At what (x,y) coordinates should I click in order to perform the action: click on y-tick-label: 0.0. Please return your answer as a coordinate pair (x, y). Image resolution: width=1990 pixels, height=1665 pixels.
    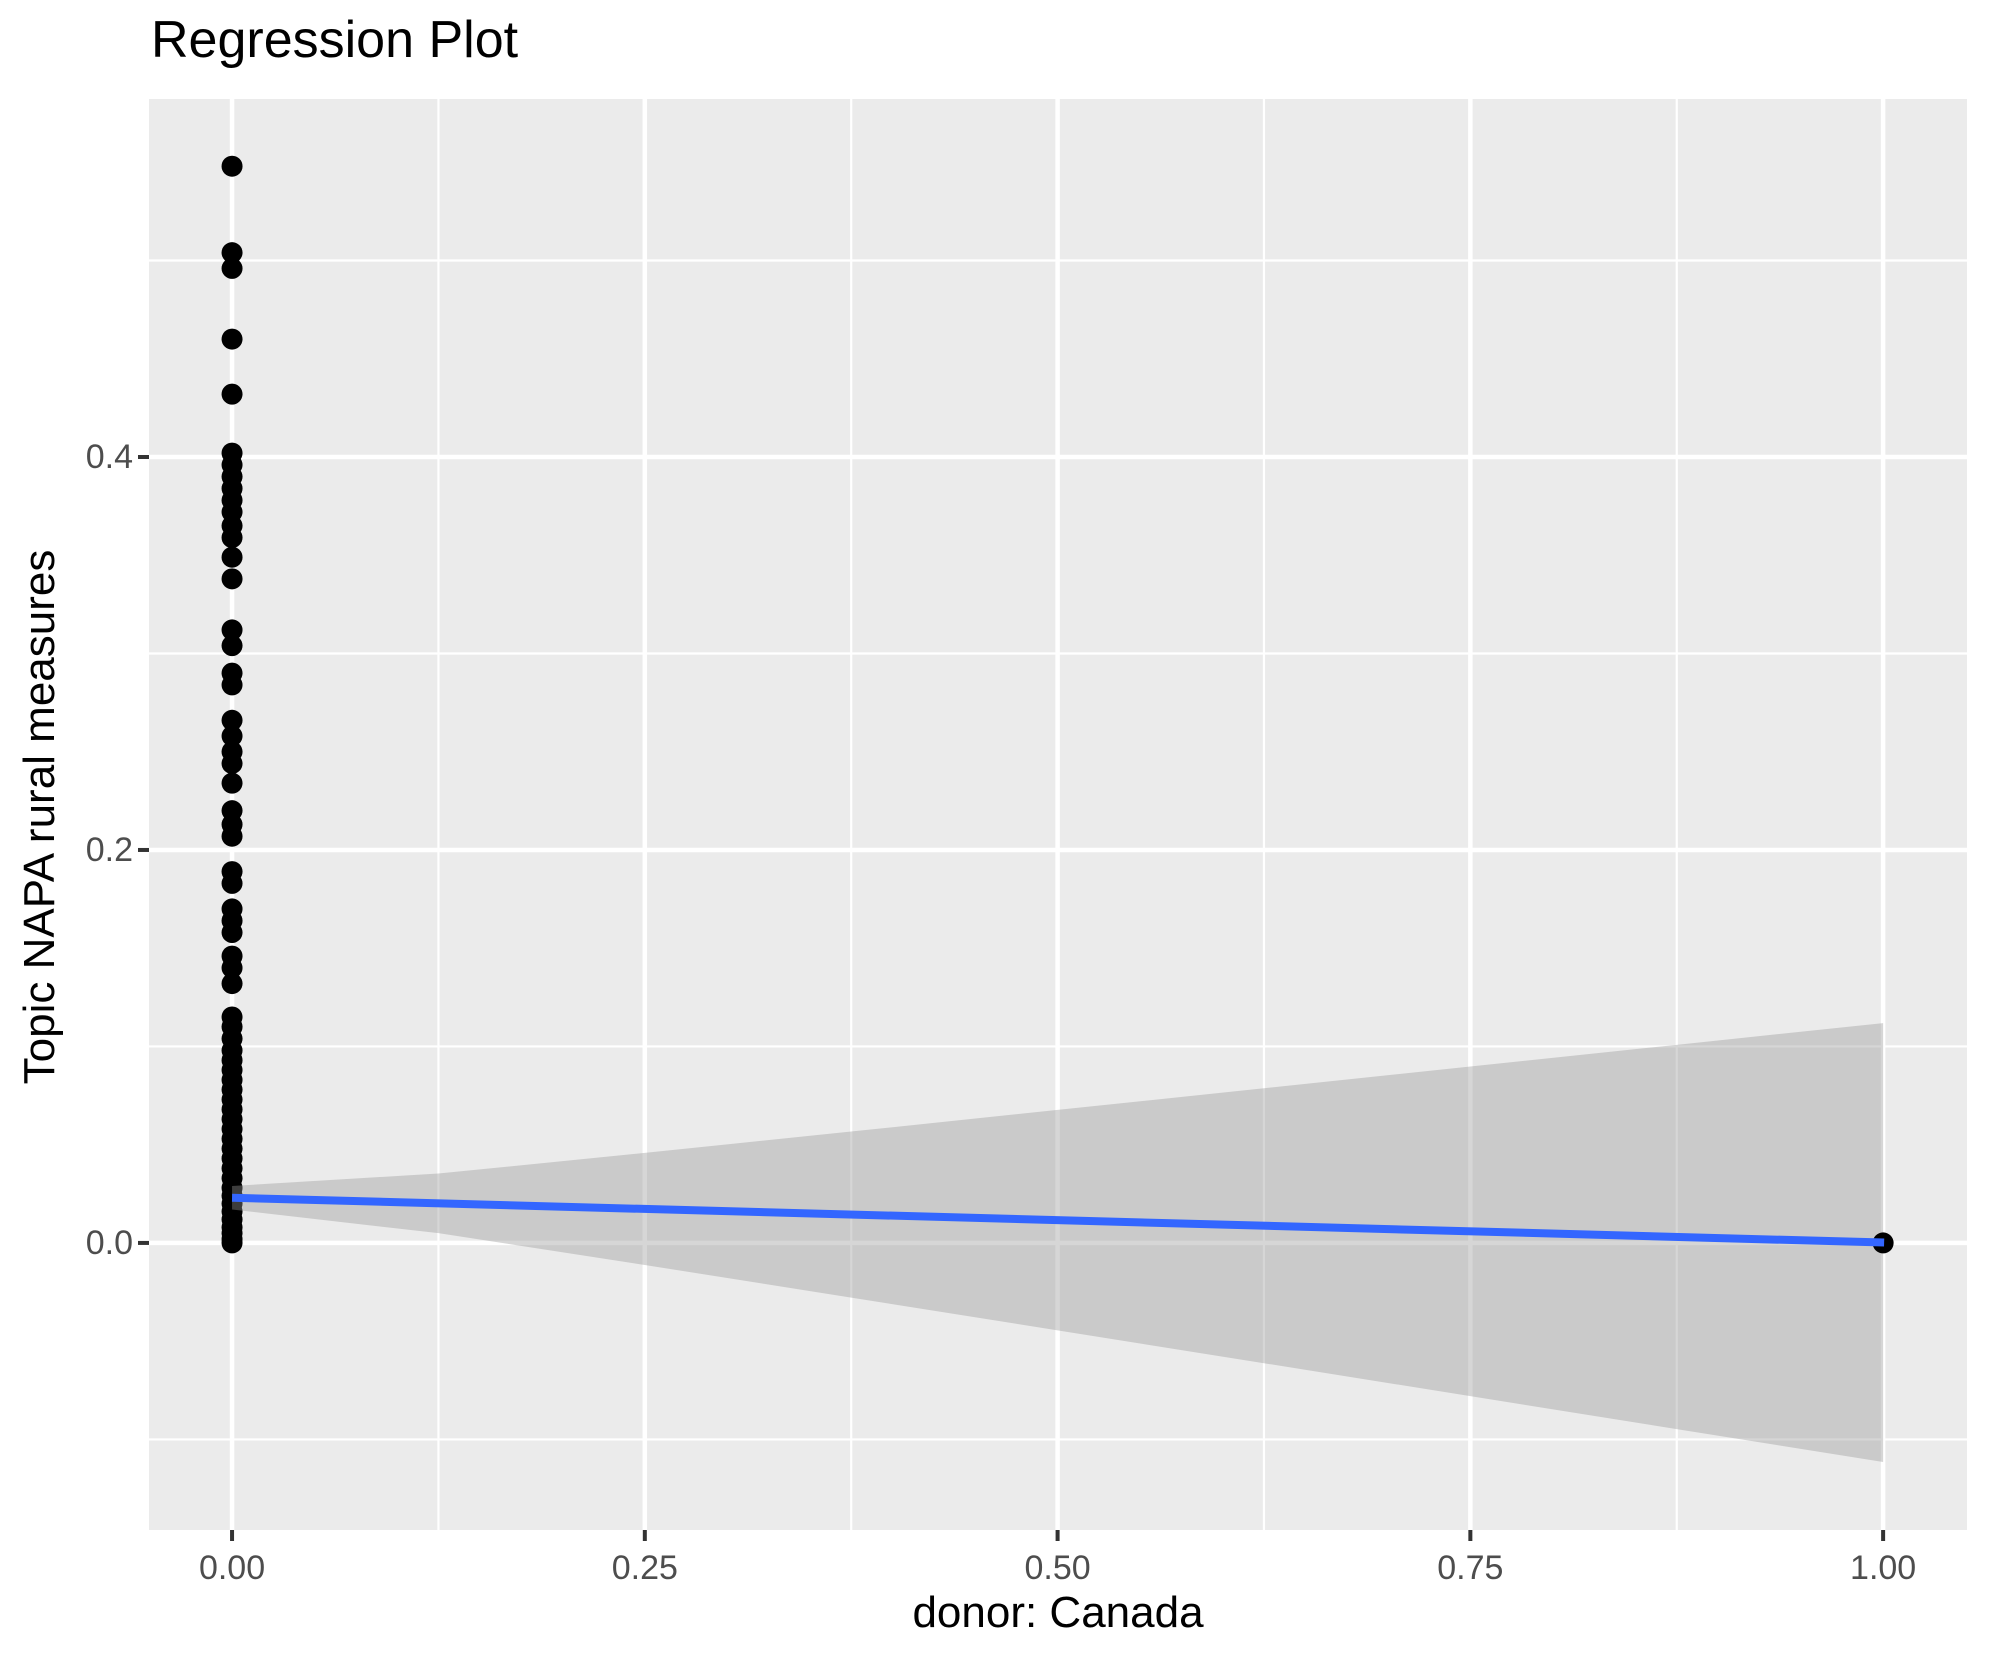
    Looking at the image, I should click on (109, 1242).